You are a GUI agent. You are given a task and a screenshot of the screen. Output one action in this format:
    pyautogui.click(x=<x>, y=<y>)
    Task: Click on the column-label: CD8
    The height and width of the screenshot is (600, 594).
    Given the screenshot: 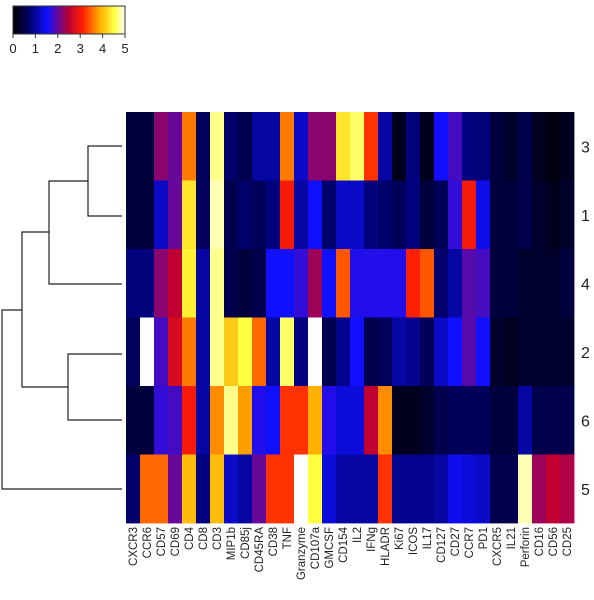 What is the action you would take?
    pyautogui.click(x=204, y=538)
    